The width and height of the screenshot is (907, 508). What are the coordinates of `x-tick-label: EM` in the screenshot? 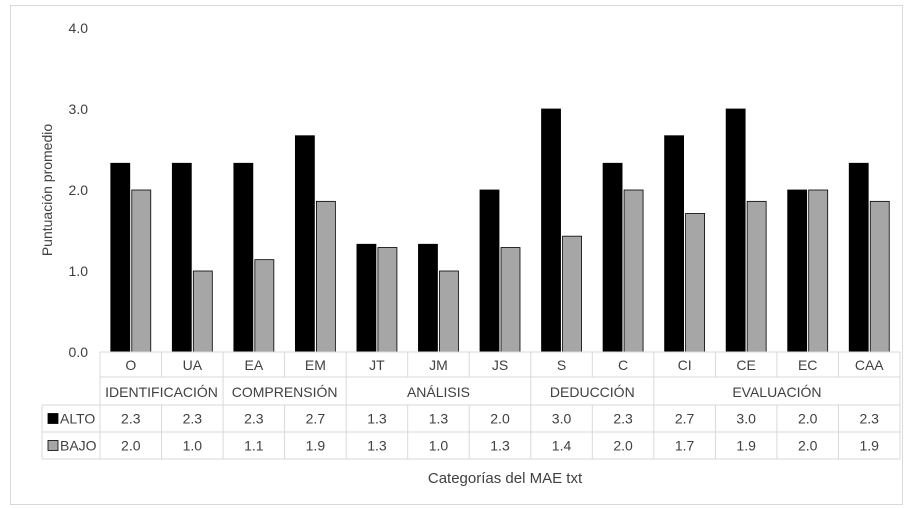 It's located at (315, 365).